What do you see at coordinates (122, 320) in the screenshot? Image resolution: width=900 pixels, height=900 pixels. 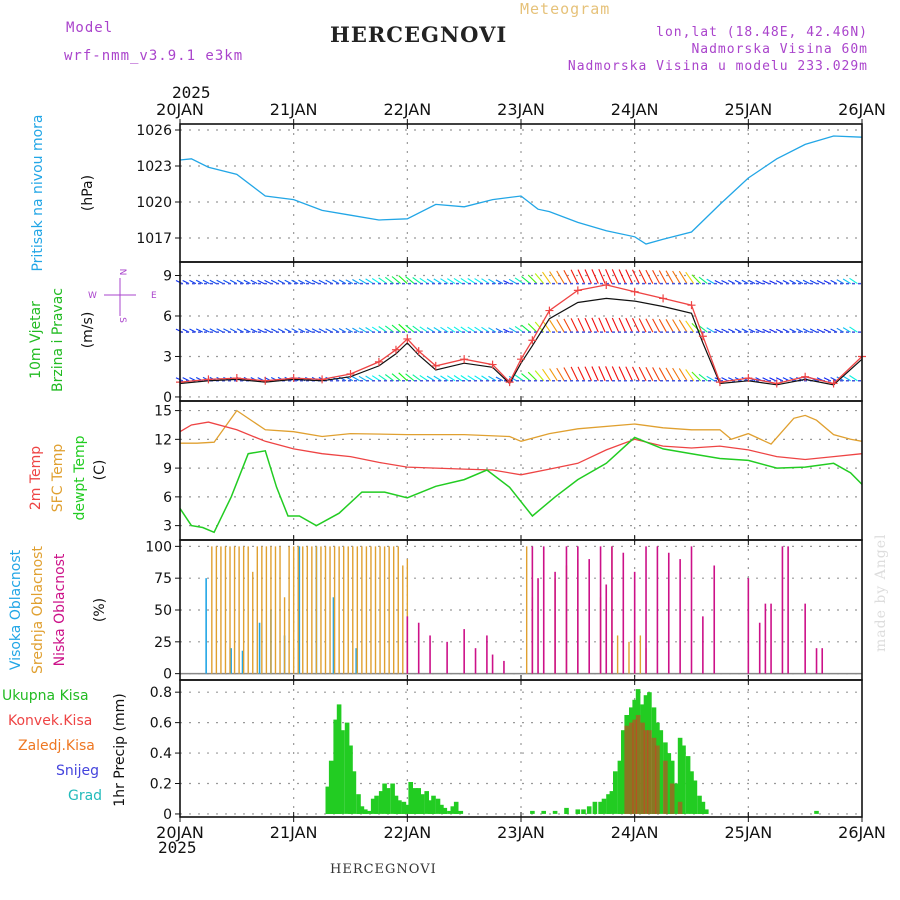 I see `compass-s: S` at bounding box center [122, 320].